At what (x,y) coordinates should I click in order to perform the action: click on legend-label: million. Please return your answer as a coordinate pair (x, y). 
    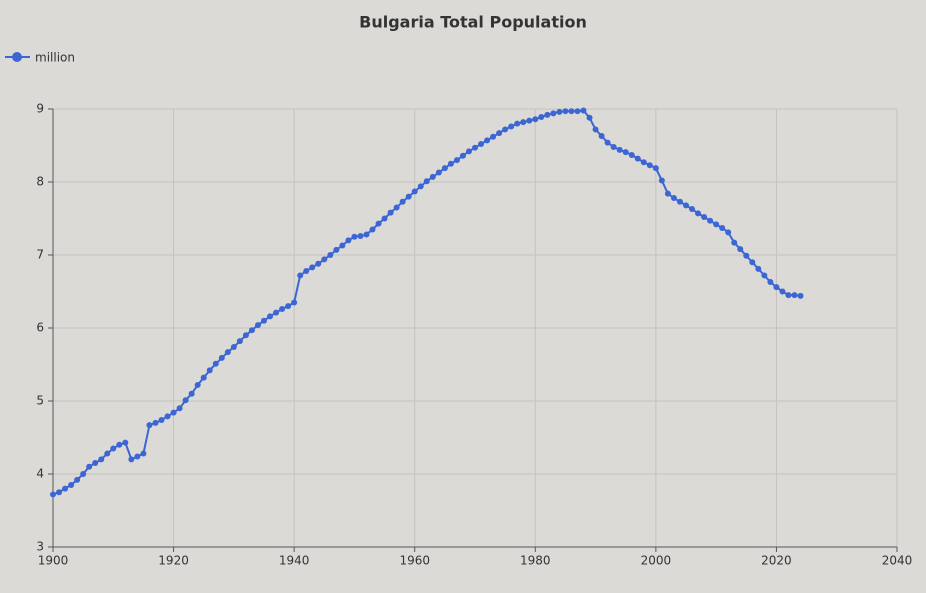
    Looking at the image, I should click on (55, 58).